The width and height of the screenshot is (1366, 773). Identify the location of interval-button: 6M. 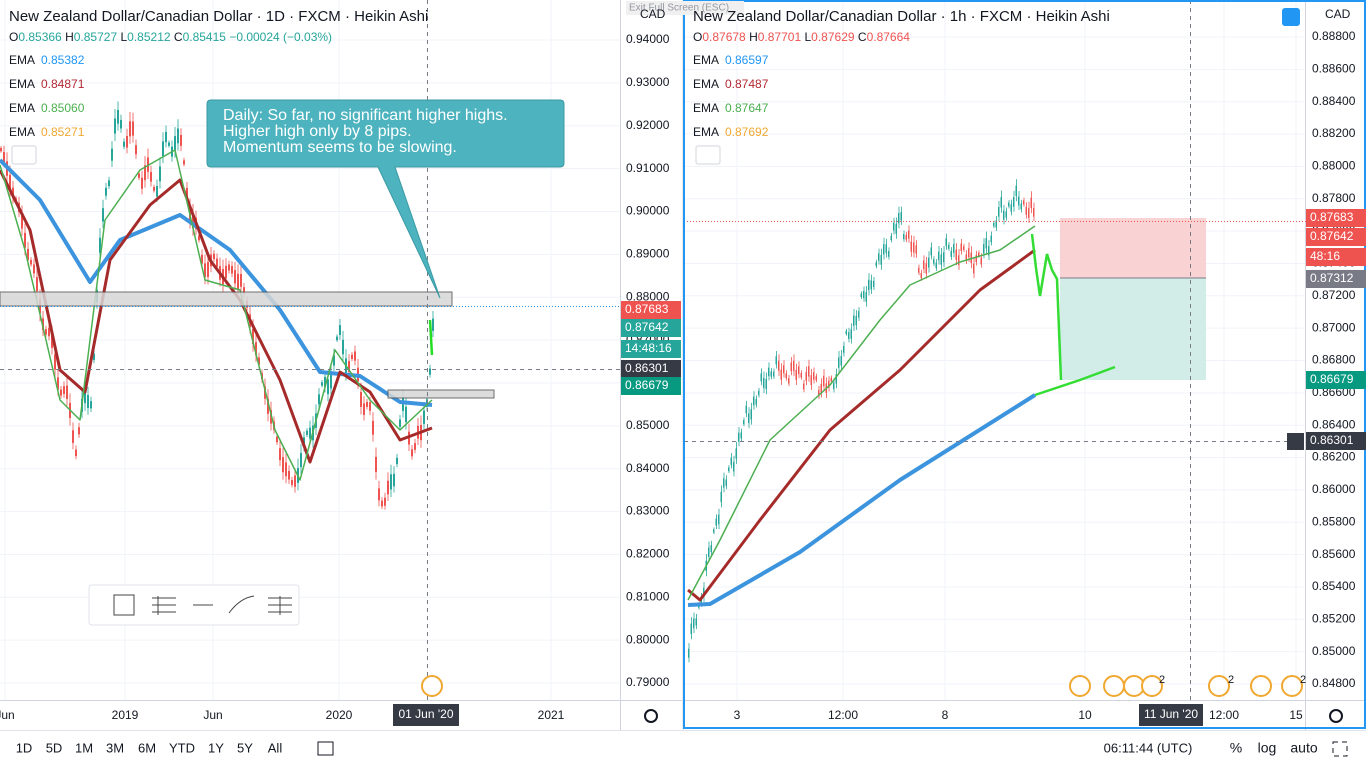
(147, 747).